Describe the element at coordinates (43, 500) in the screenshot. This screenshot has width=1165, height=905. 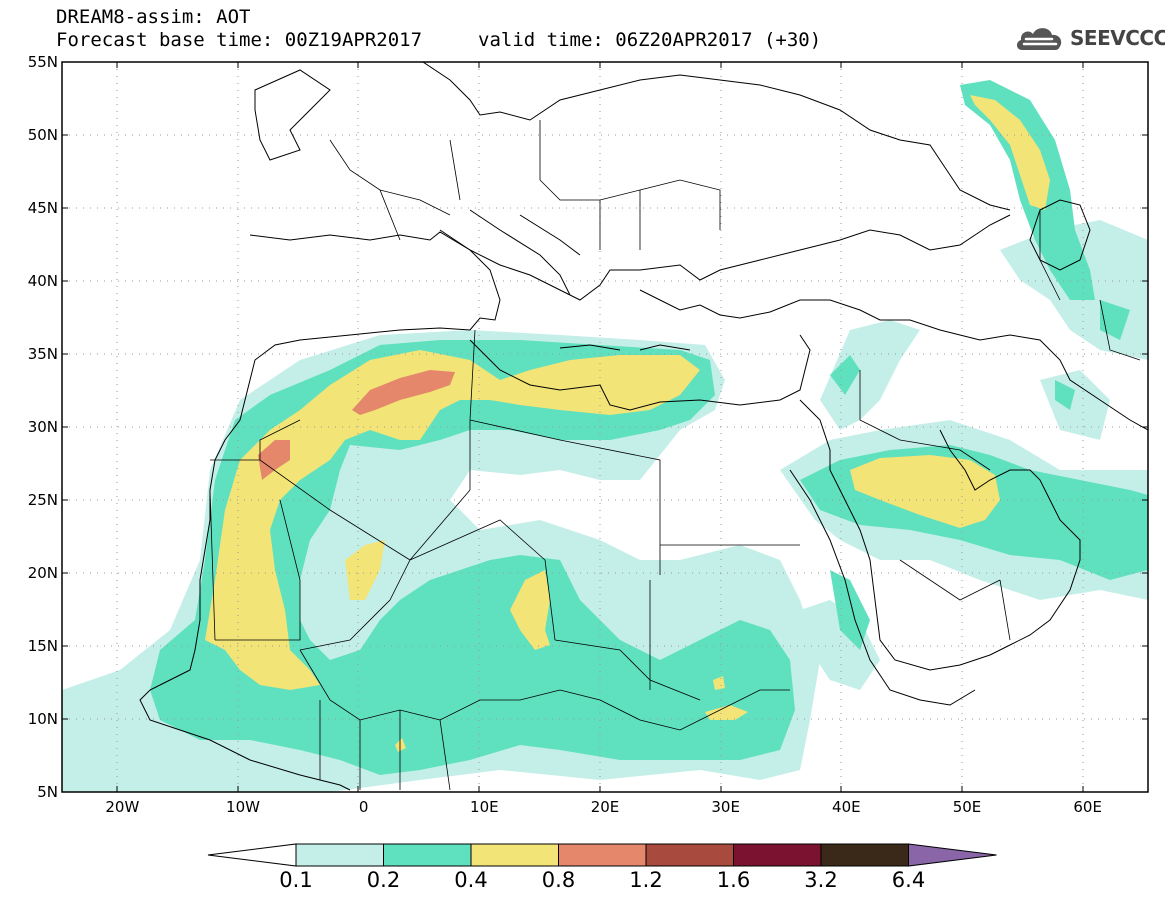
I see `lat-label: 25N` at that location.